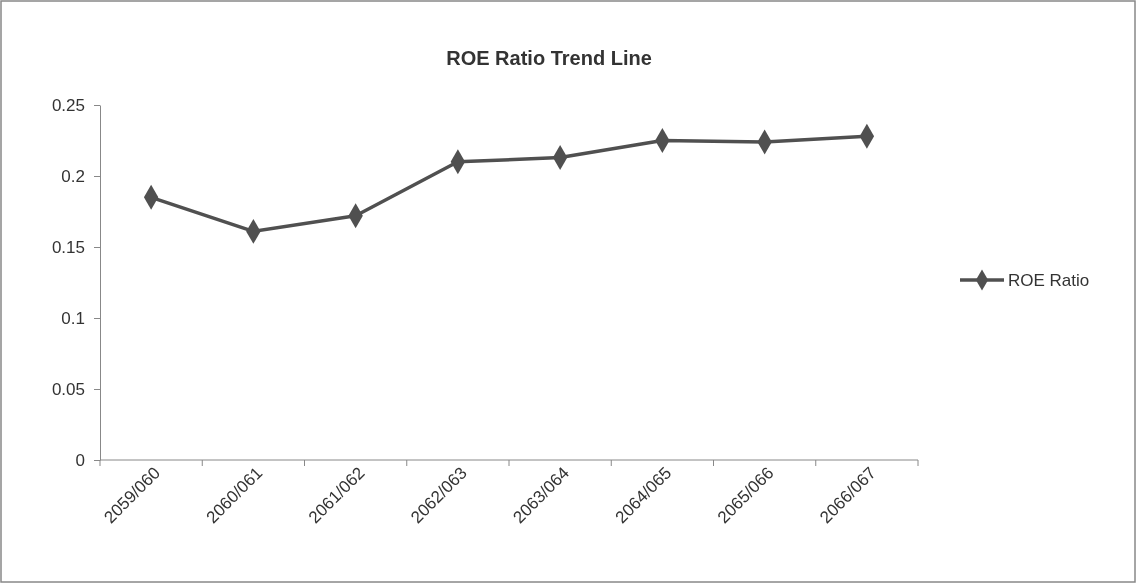 Image resolution: width=1136 pixels, height=583 pixels. What do you see at coordinates (73, 176) in the screenshot?
I see `y-tick-label: 0.2` at bounding box center [73, 176].